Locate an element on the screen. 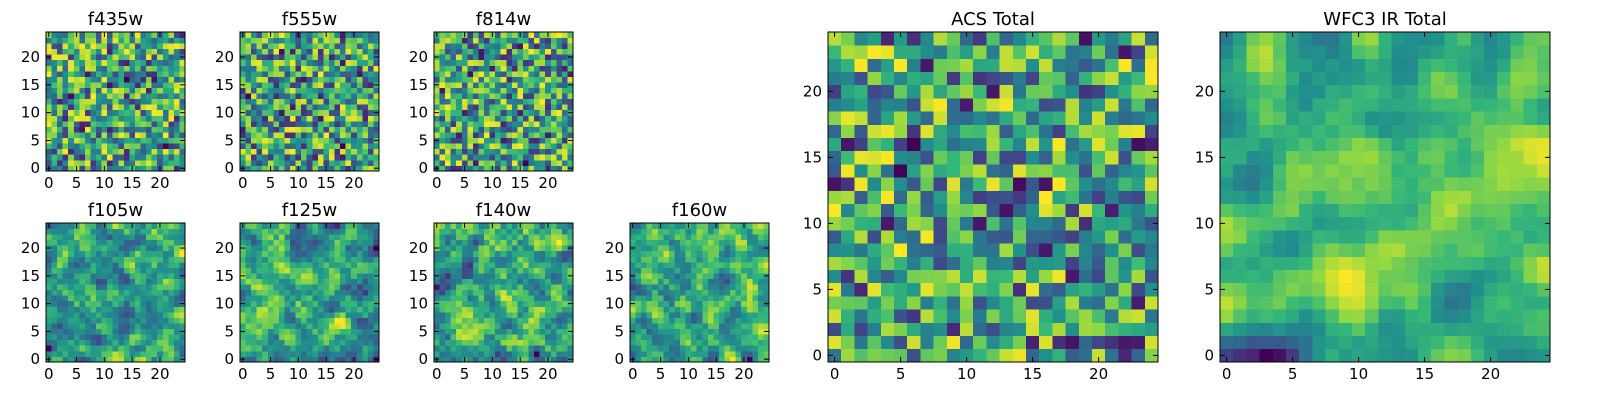 The height and width of the screenshot is (400, 1600). x-tick-label: 5 is located at coordinates (77, 374).